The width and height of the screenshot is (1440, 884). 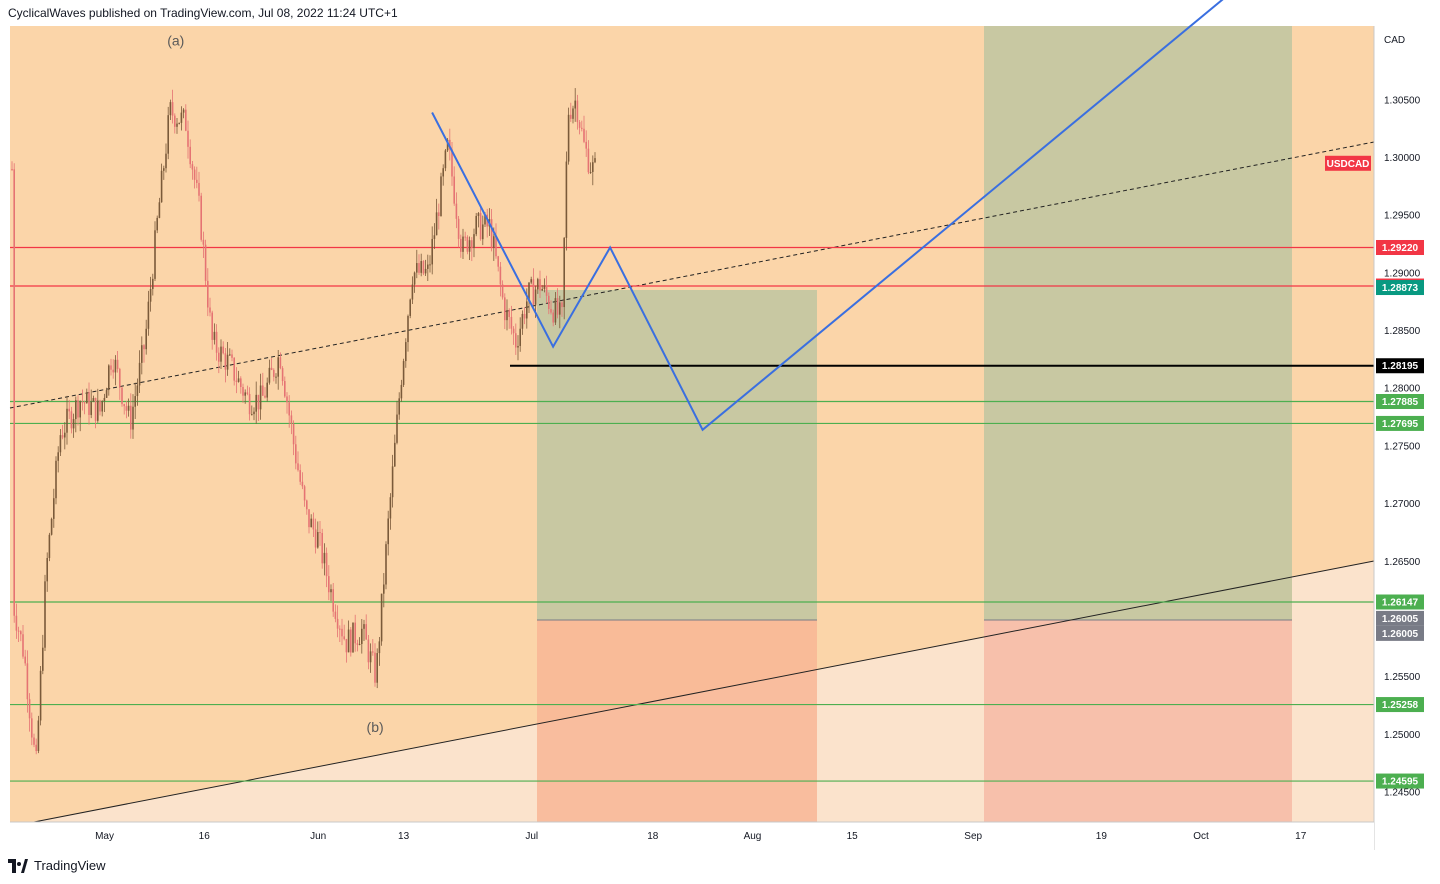 What do you see at coordinates (18, 865) in the screenshot?
I see `tradingview-logo-icon` at bounding box center [18, 865].